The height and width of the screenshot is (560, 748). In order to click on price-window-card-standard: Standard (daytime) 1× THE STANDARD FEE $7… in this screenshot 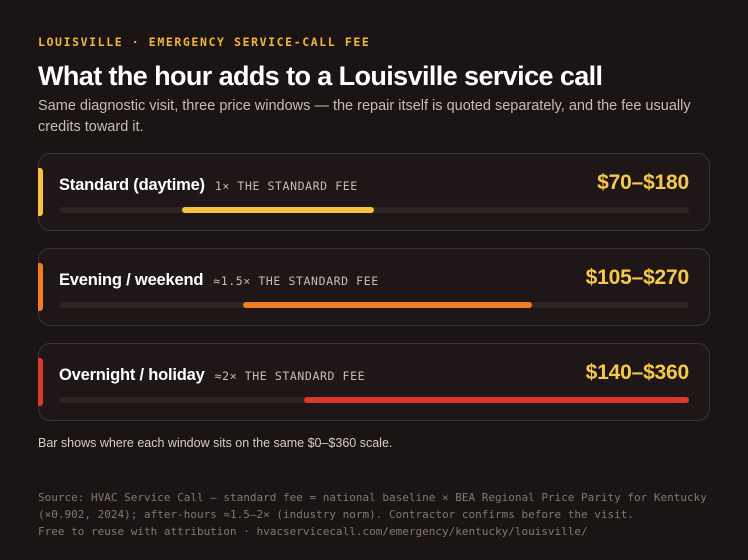, I will do `click(374, 192)`.